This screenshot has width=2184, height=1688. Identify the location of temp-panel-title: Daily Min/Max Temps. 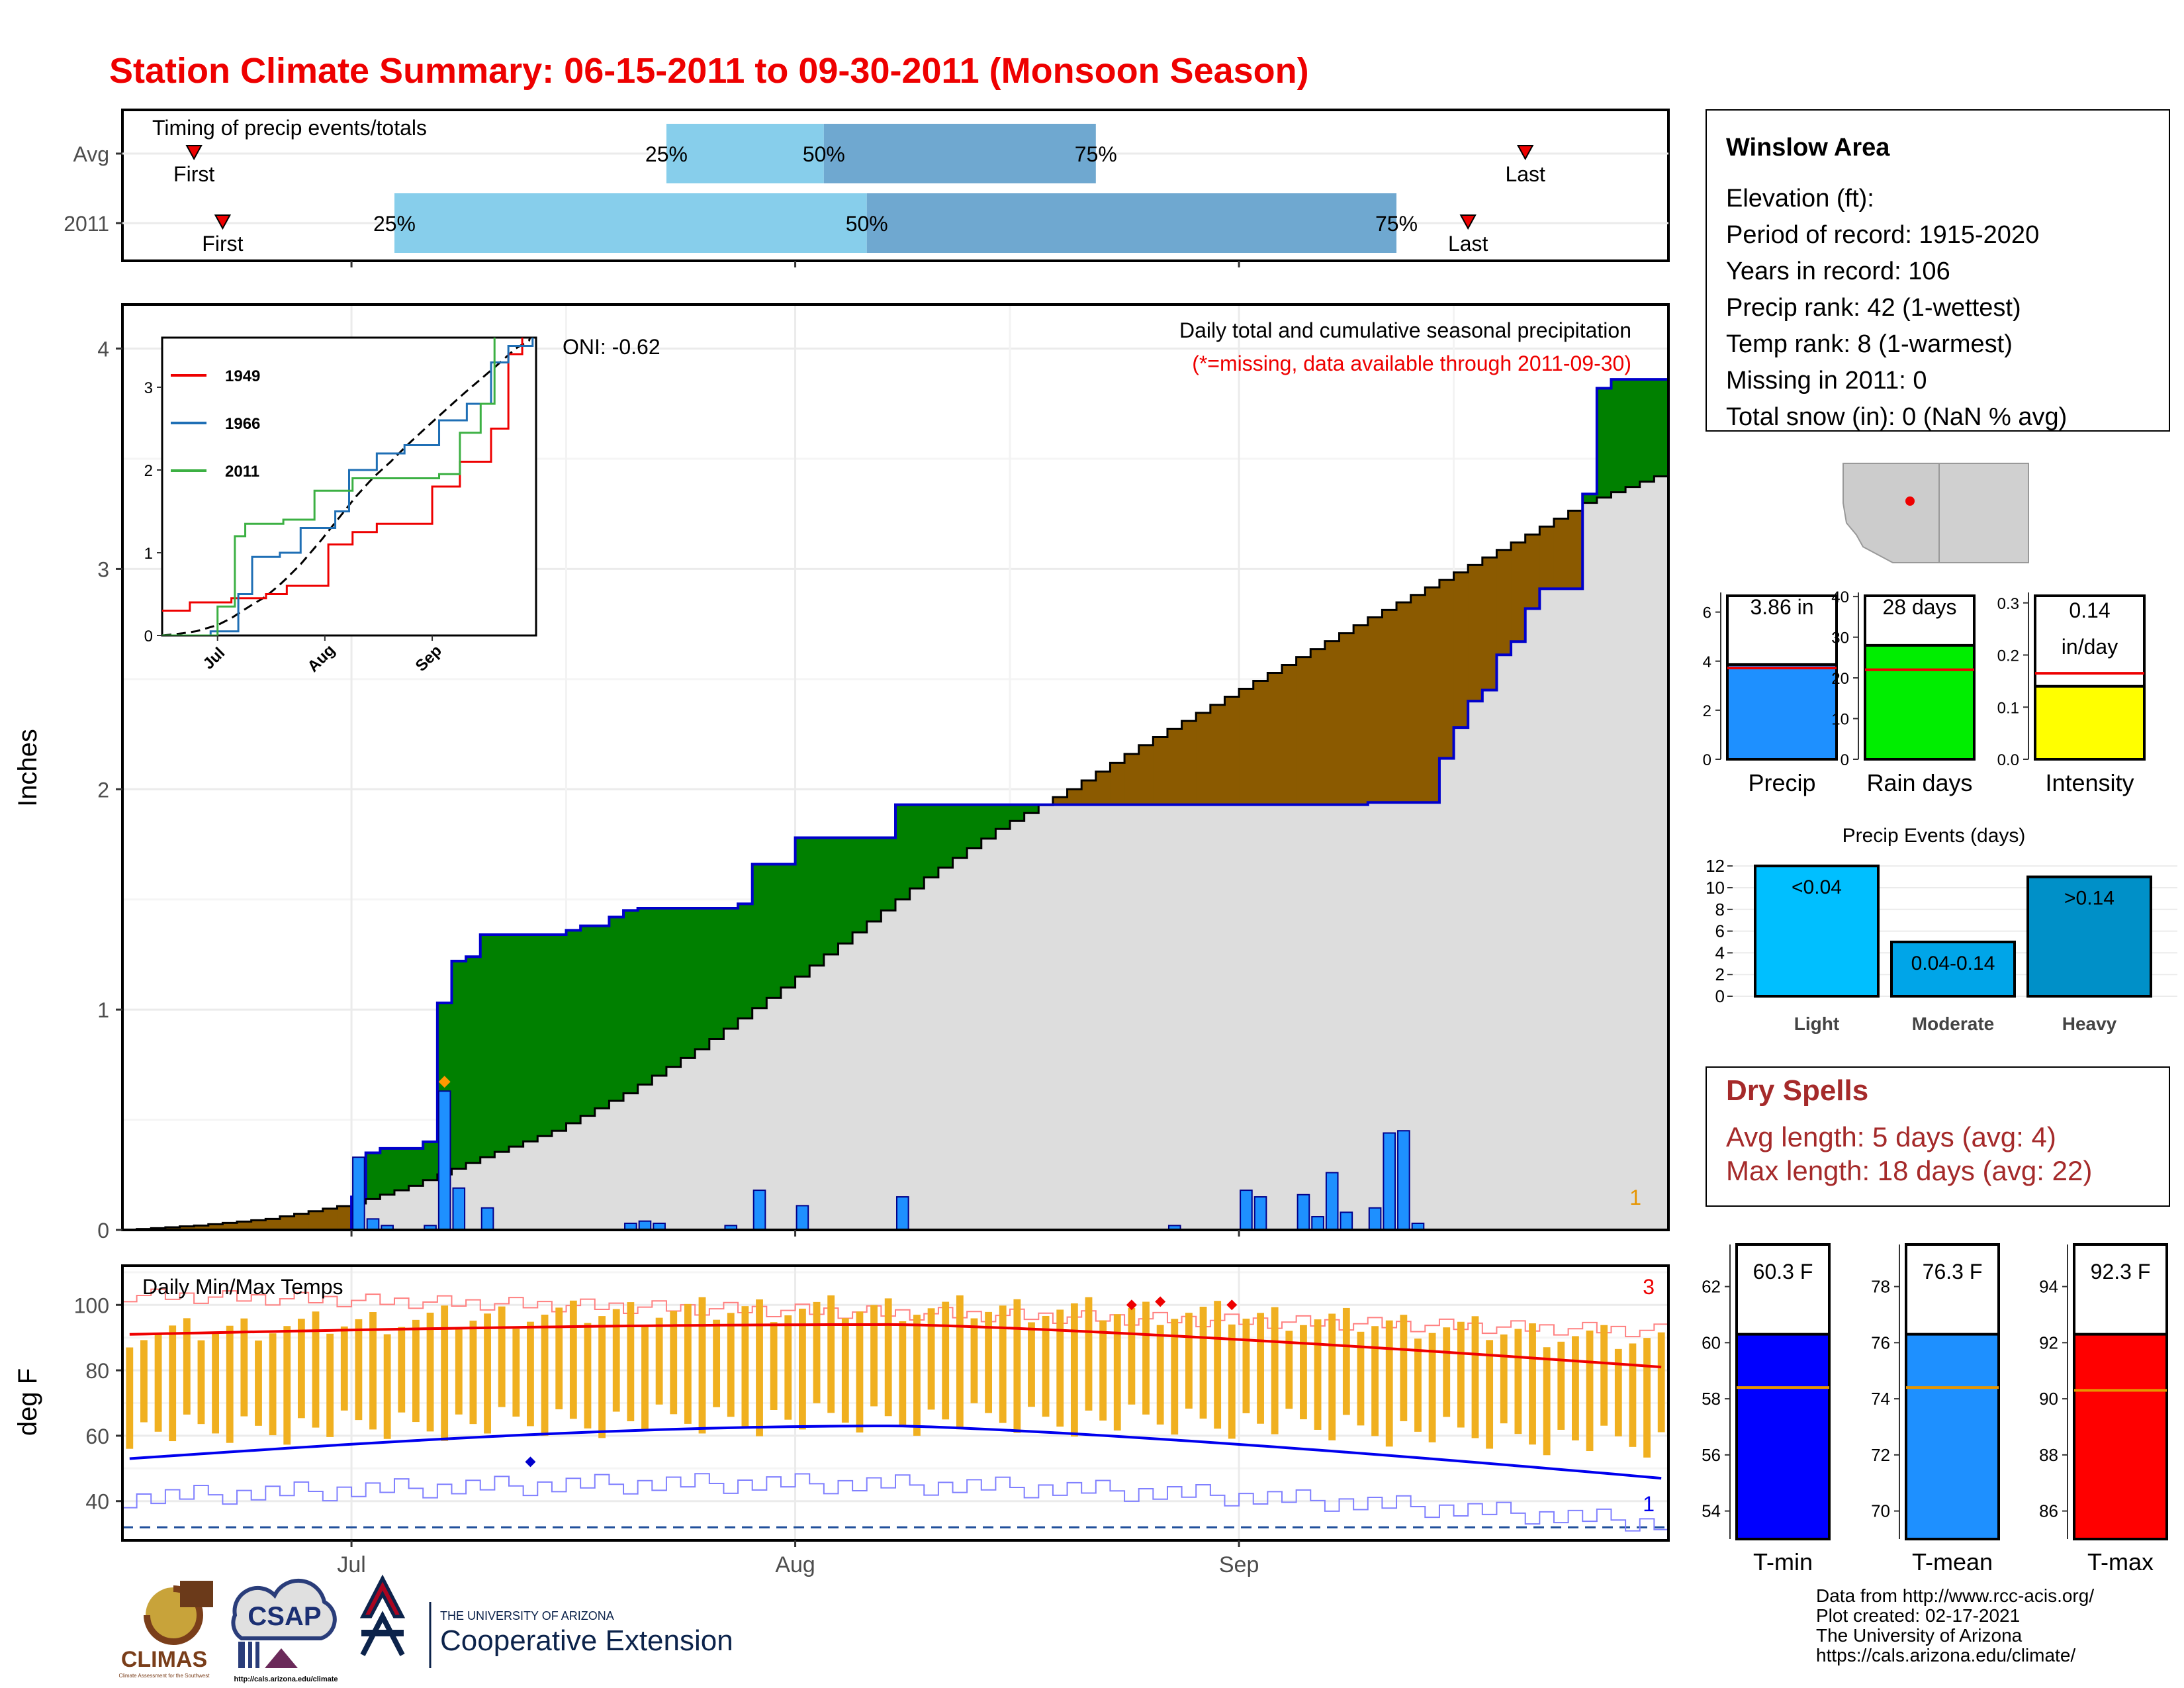
(242, 1287).